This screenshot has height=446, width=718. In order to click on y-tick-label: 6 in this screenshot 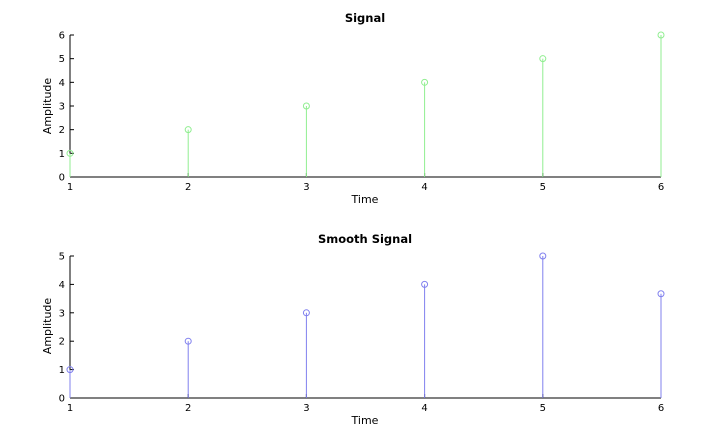, I will do `click(62, 36)`.